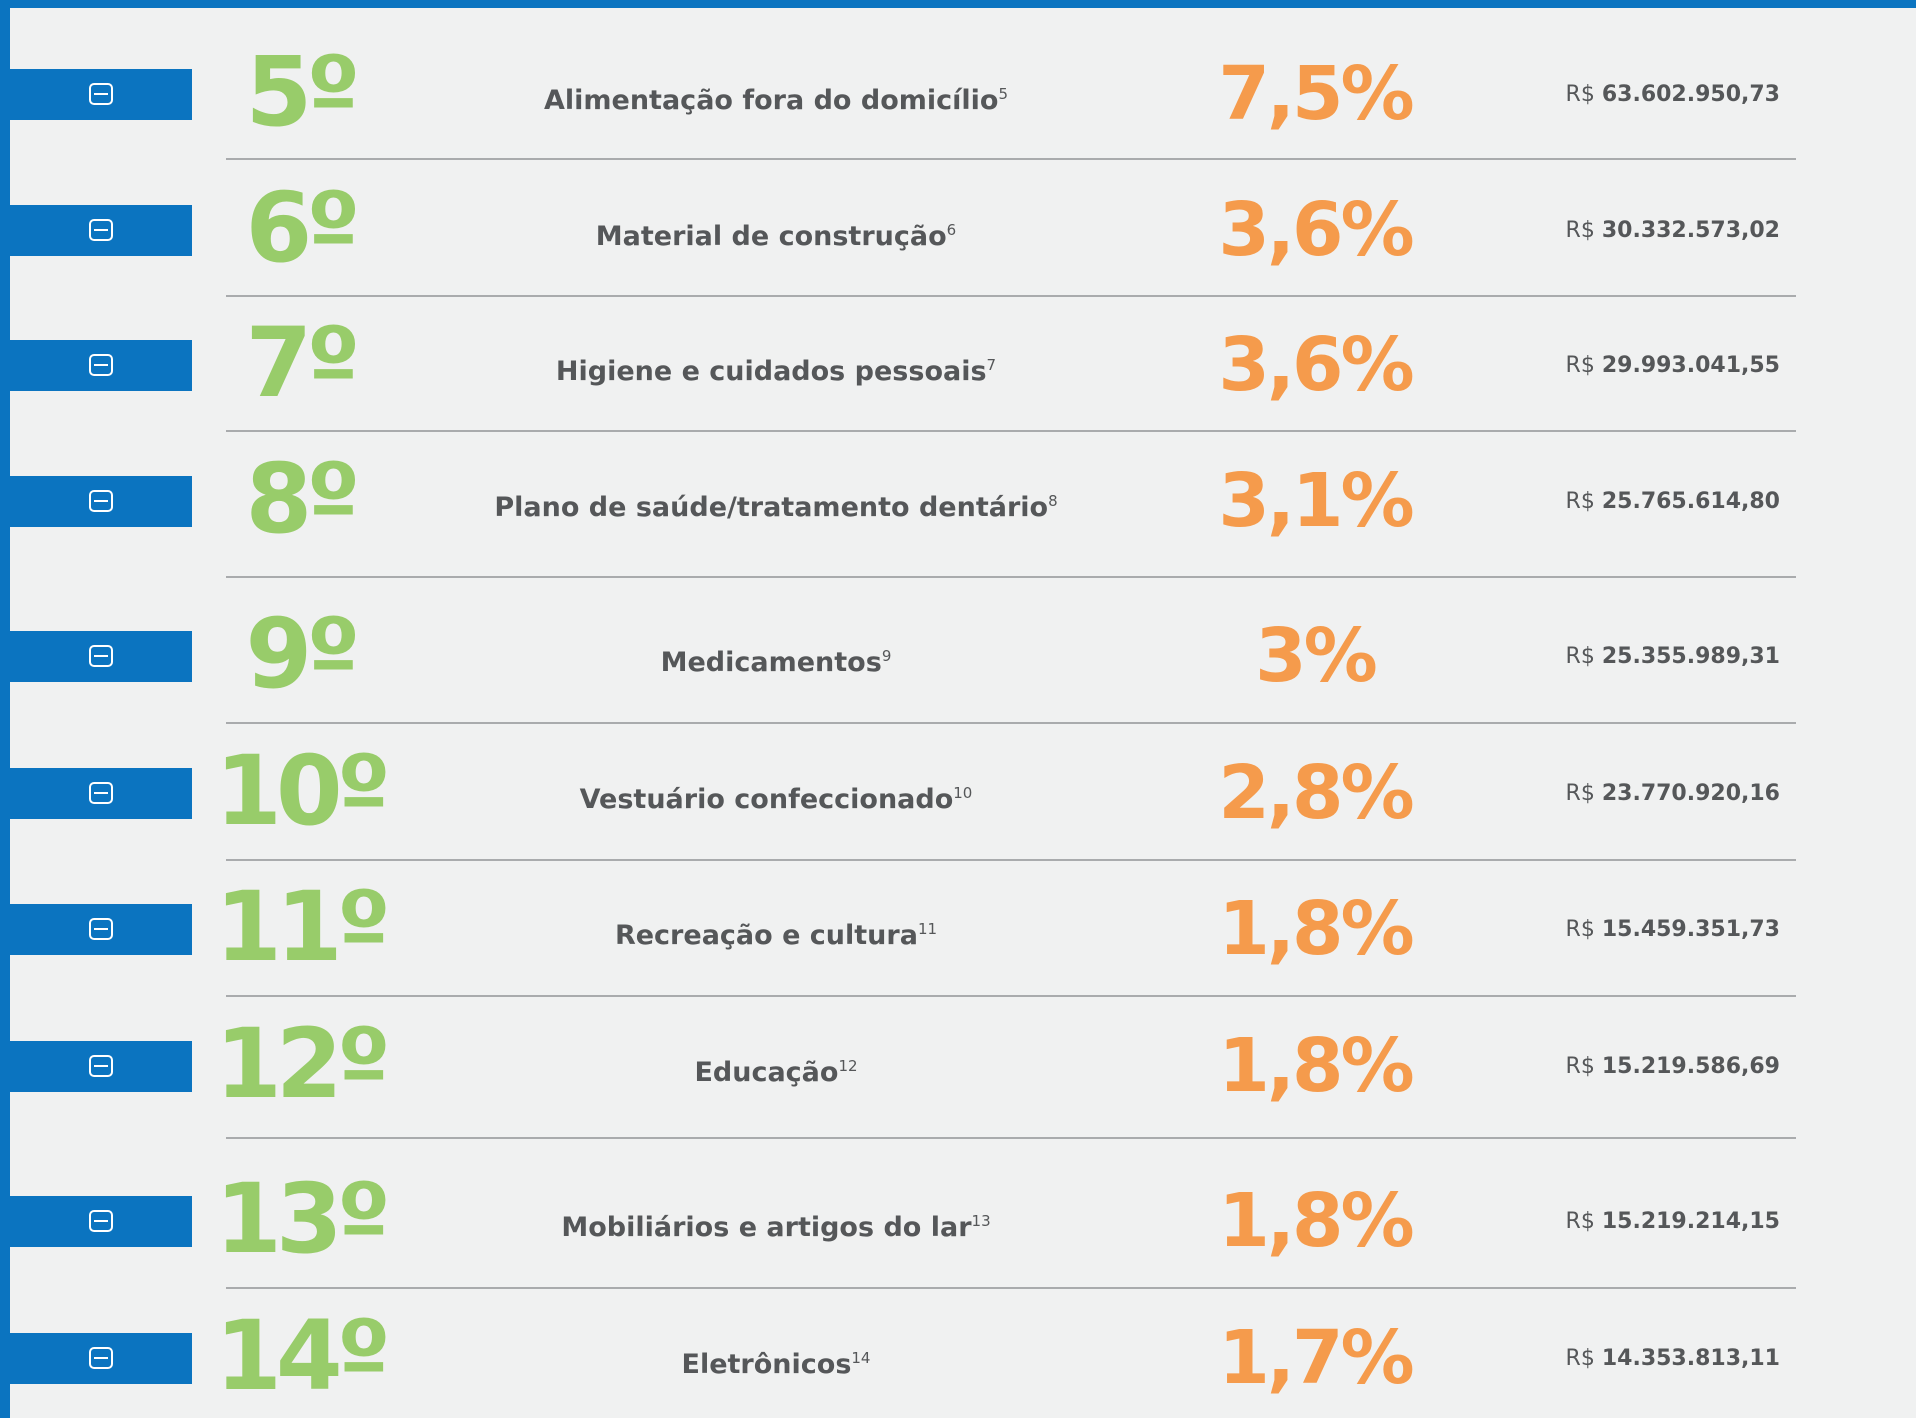 This screenshot has width=1916, height=1418. Describe the element at coordinates (766, 1072) in the screenshot. I see `category-label: Educação` at that location.